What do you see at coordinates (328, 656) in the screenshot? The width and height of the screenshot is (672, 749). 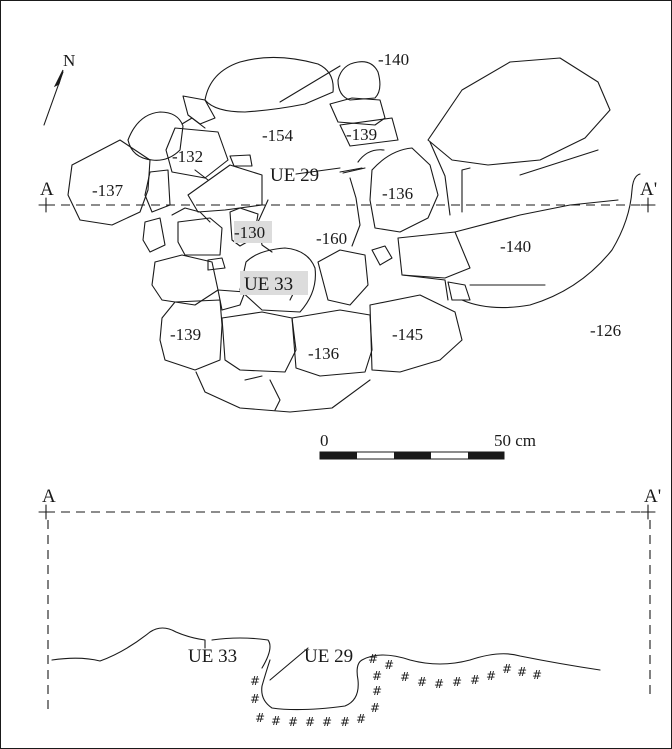 I see `section-ue29-label: UE 29` at bounding box center [328, 656].